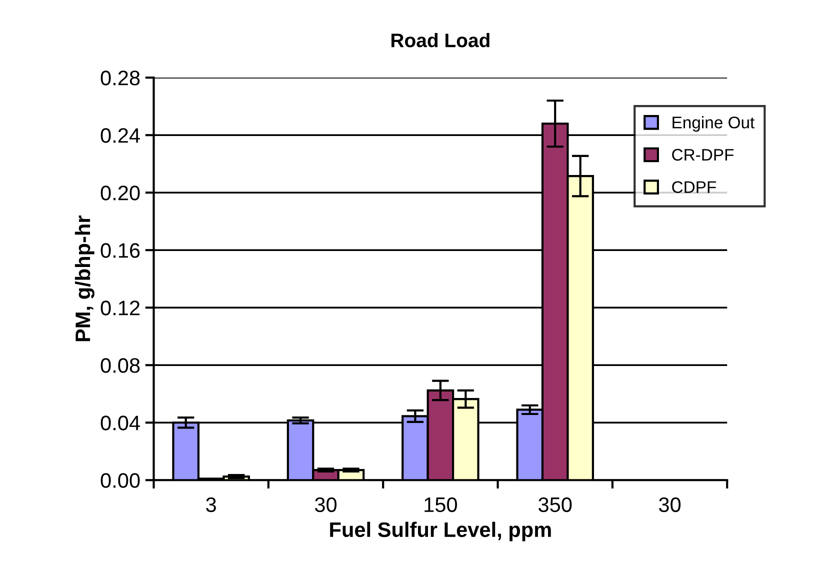 The image size is (831, 575). Describe the element at coordinates (120, 135) in the screenshot. I see `y-tick-label: 0.24` at that location.